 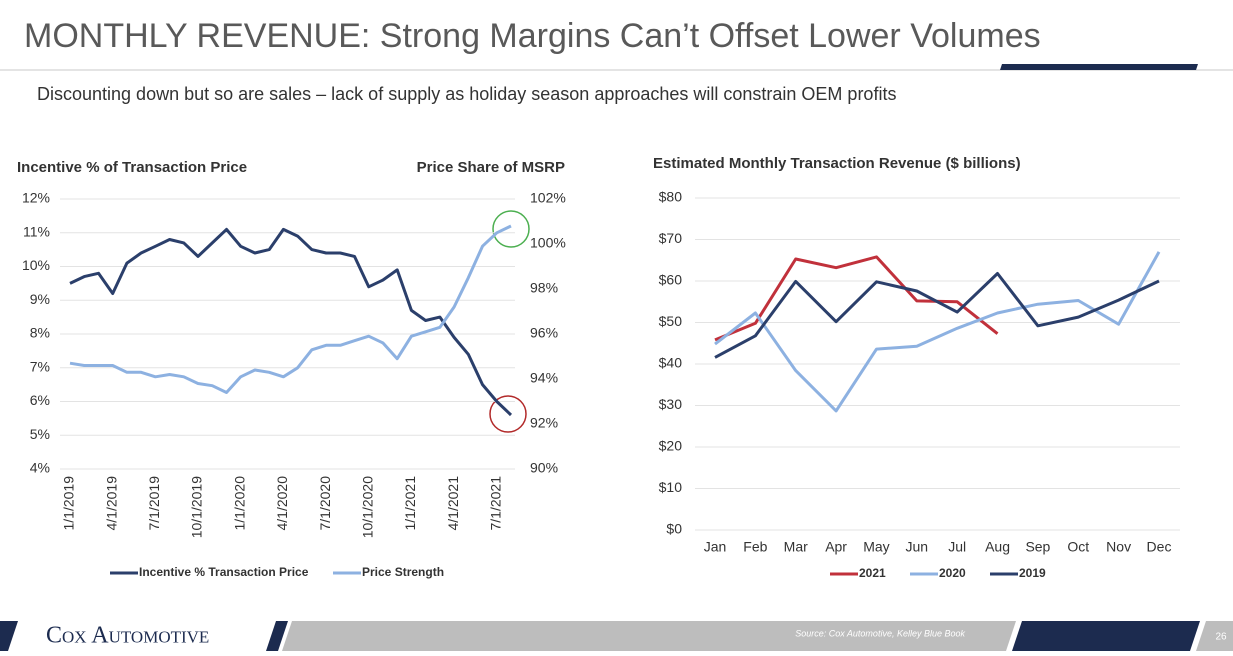 I want to click on x-tick-label: Feb, so click(x=755, y=547).